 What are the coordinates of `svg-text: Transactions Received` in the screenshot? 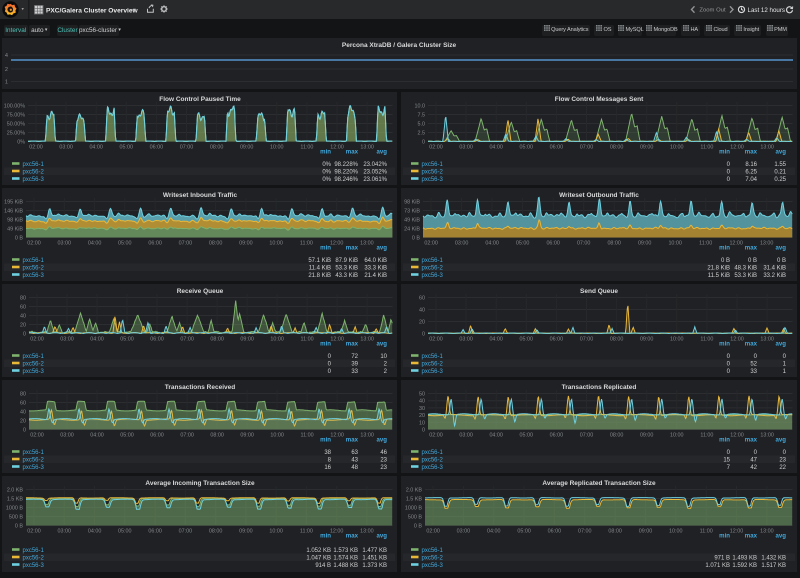 It's located at (200, 387).